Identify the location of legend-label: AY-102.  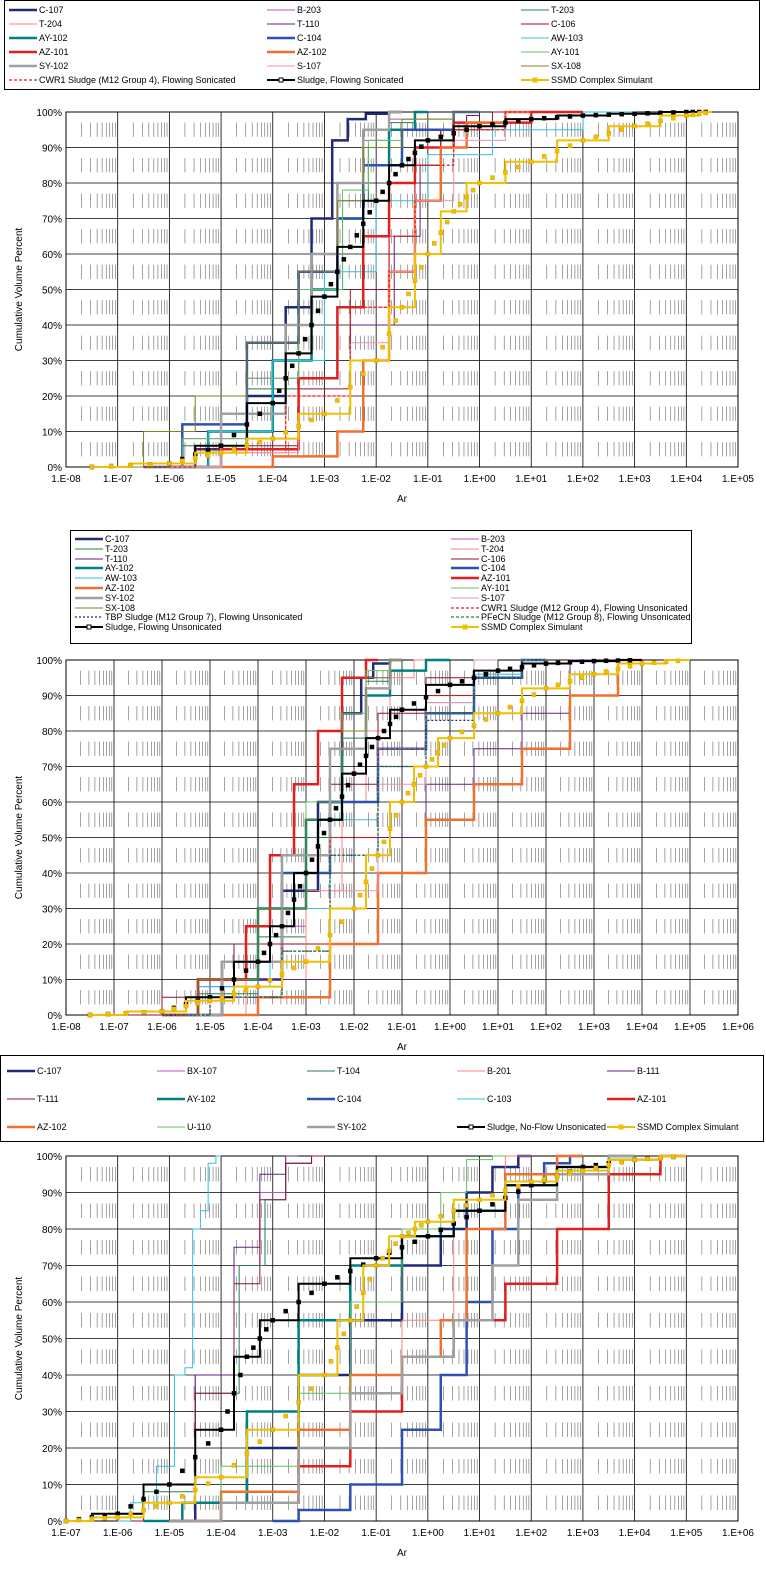
(201, 1099).